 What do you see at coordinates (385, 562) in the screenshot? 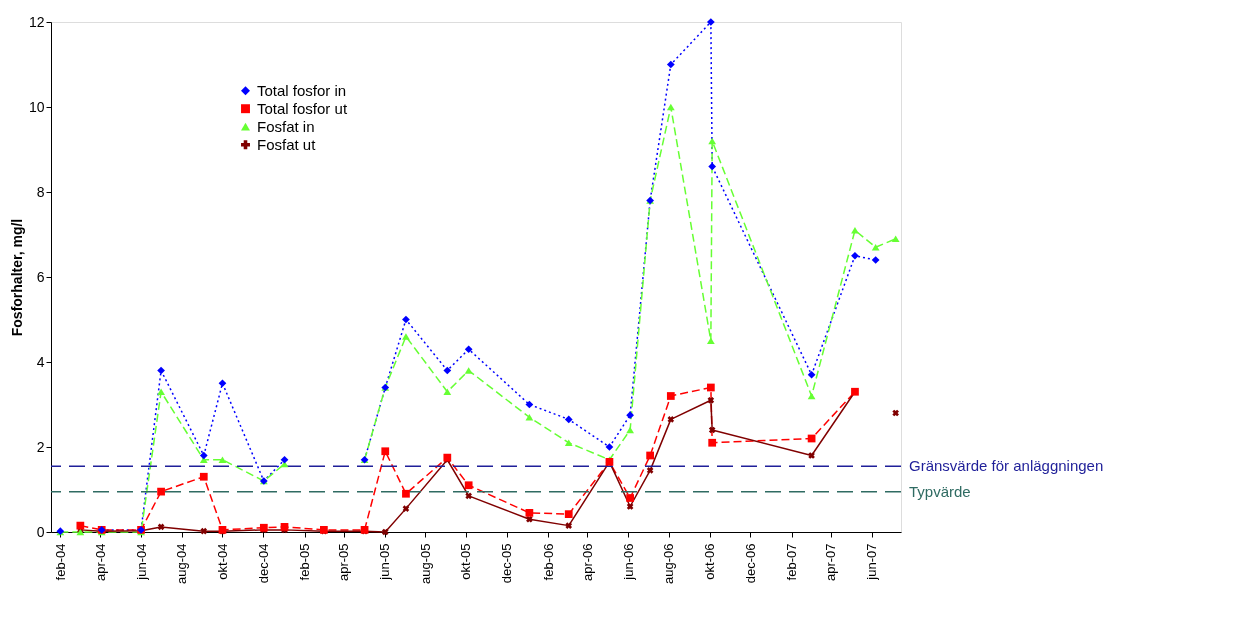
I see `x-tick-label: jun-05` at bounding box center [385, 562].